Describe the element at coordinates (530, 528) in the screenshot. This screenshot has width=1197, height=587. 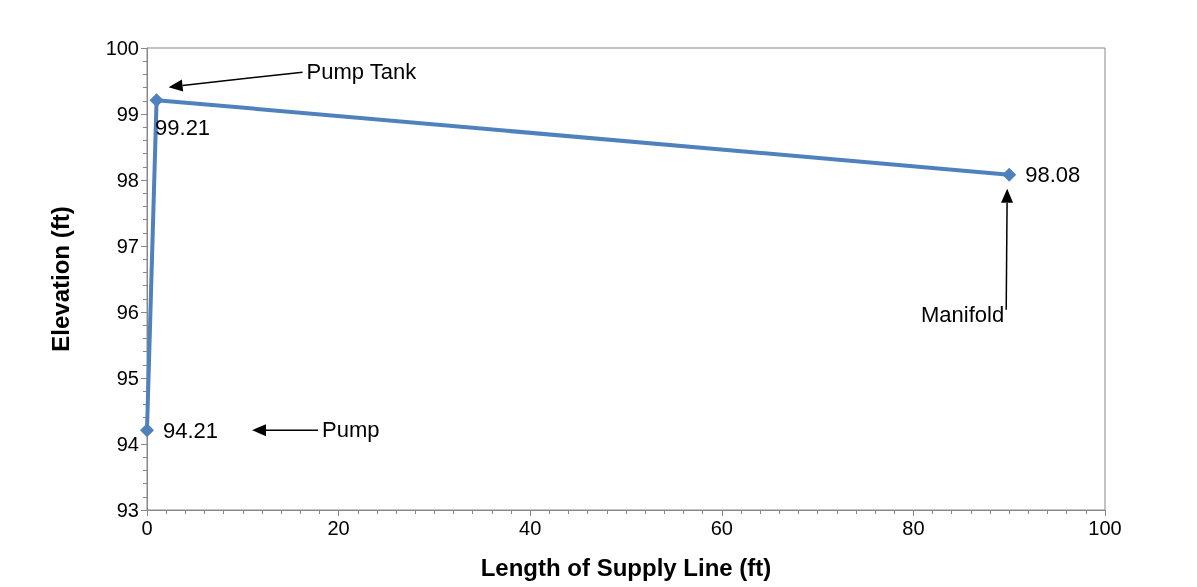
I see `x-tick-label: 40` at that location.